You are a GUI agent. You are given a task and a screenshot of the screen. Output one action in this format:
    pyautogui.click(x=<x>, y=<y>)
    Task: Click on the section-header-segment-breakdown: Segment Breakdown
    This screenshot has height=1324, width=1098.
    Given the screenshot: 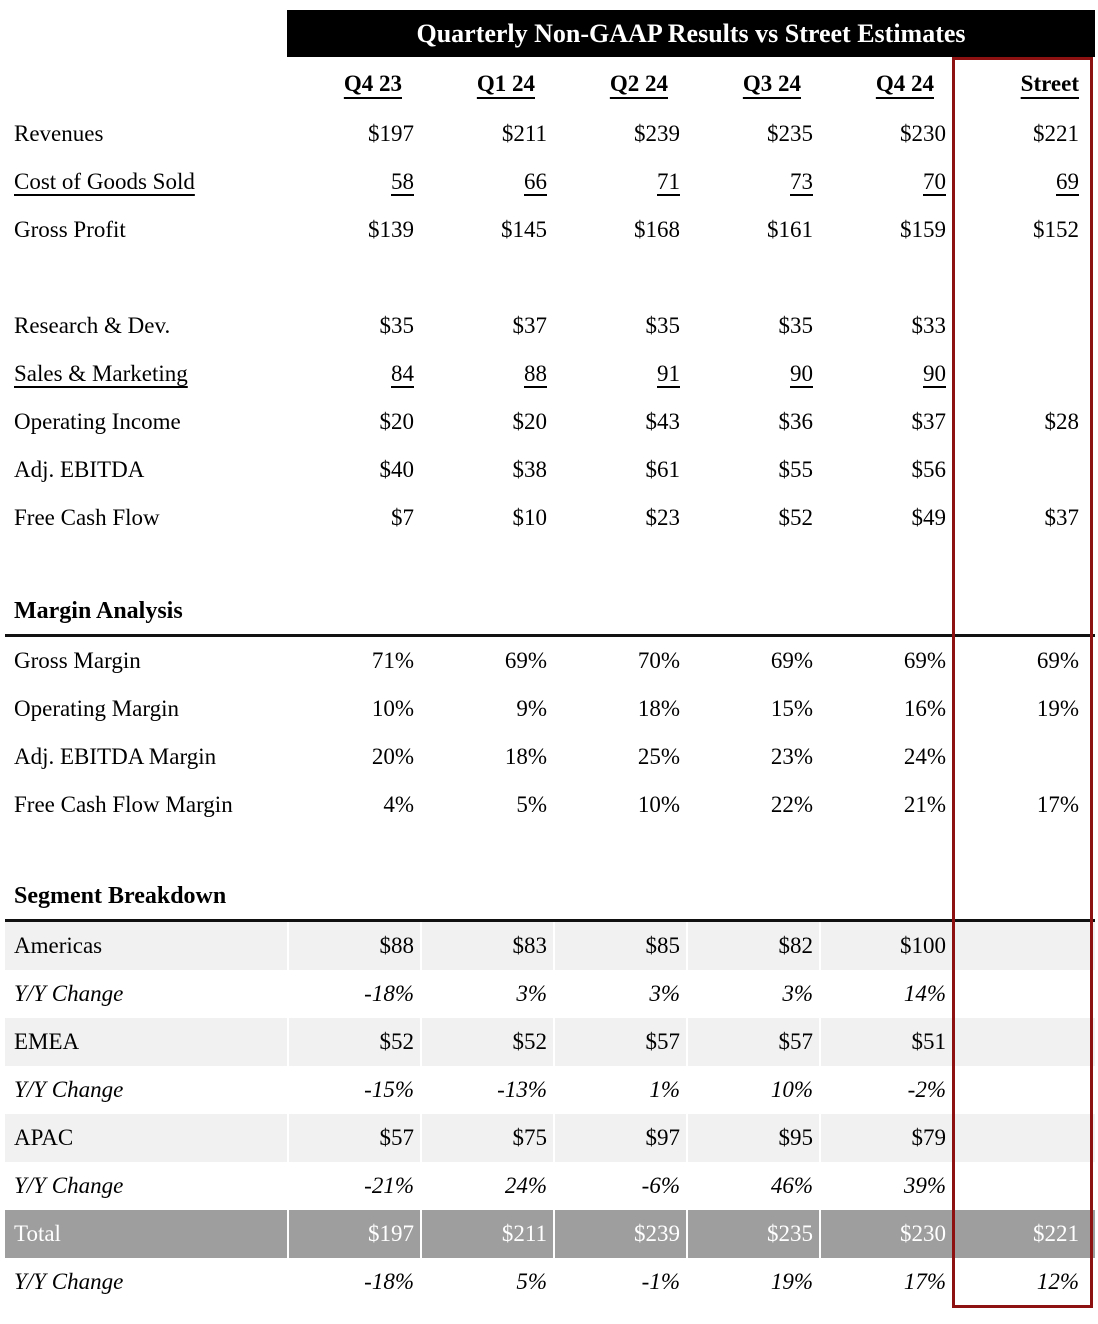 What is the action you would take?
    pyautogui.click(x=120, y=896)
    